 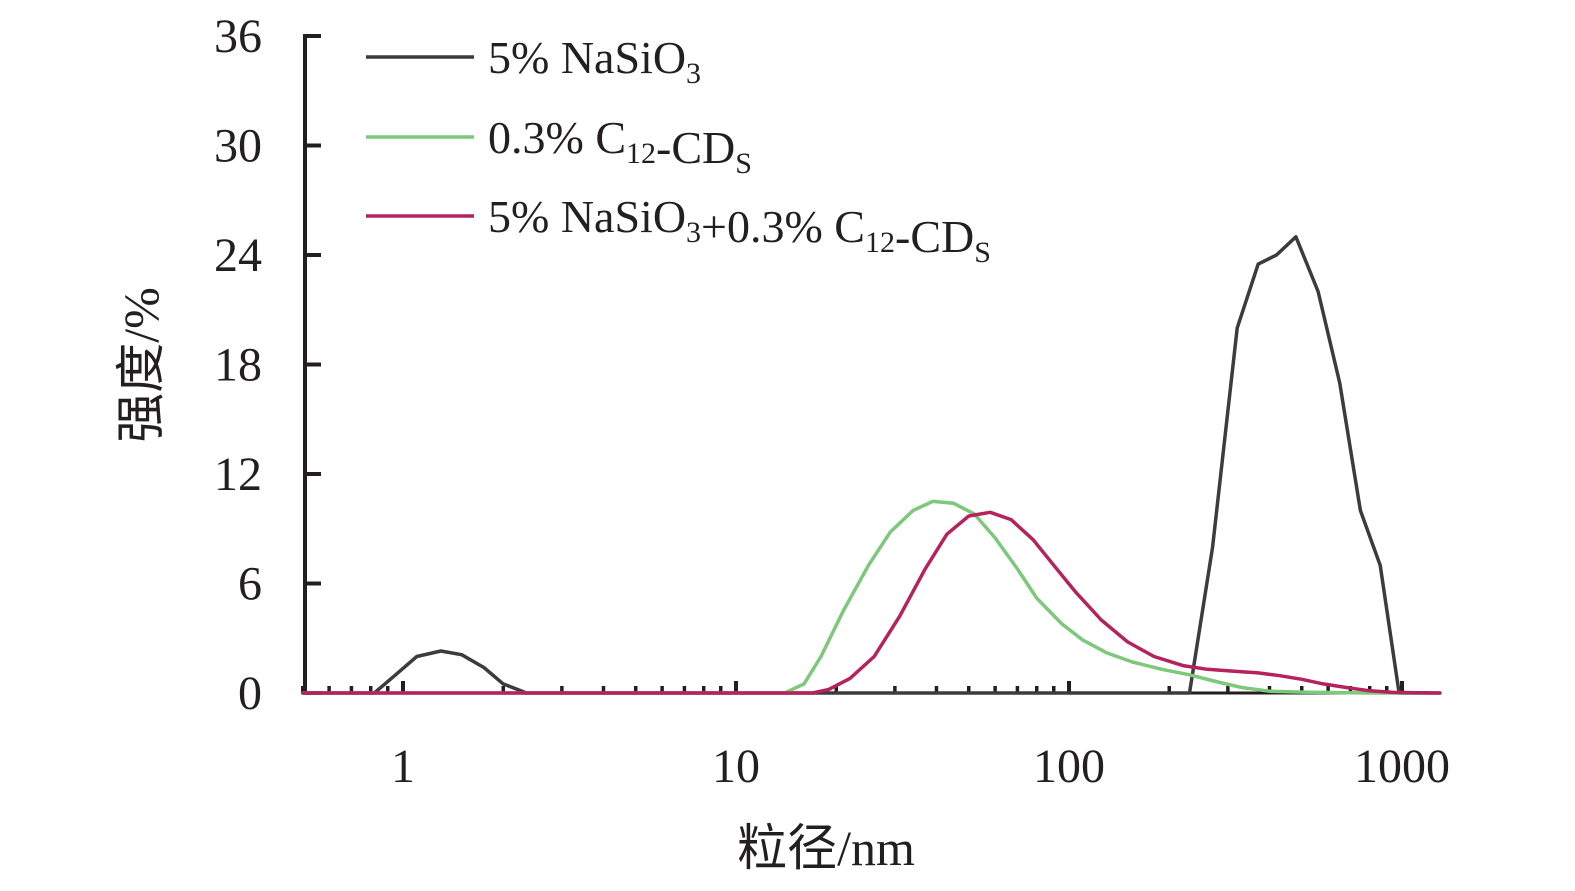 What do you see at coordinates (620, 146) in the screenshot?
I see `legend-label-2: 0.3% C12-CDS` at bounding box center [620, 146].